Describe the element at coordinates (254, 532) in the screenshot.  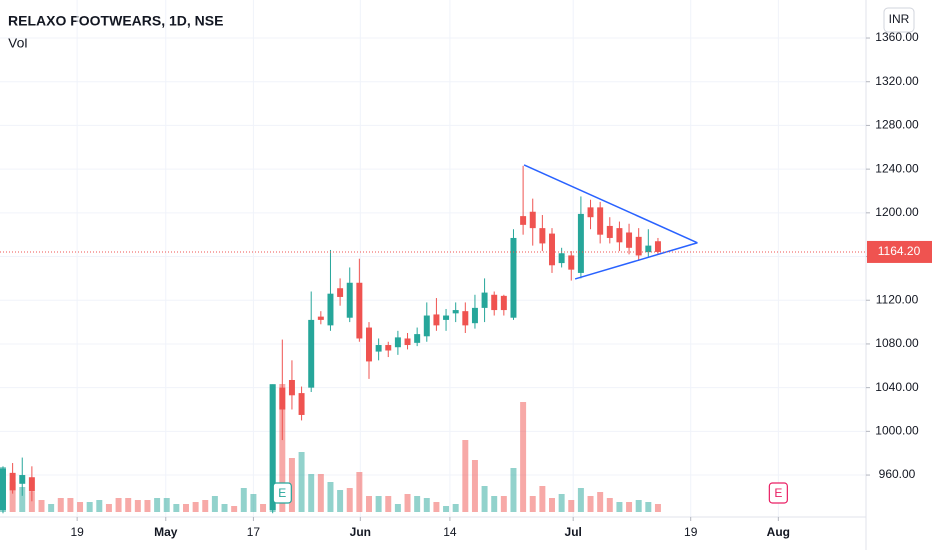
I see `x-tick-label: 17` at that location.